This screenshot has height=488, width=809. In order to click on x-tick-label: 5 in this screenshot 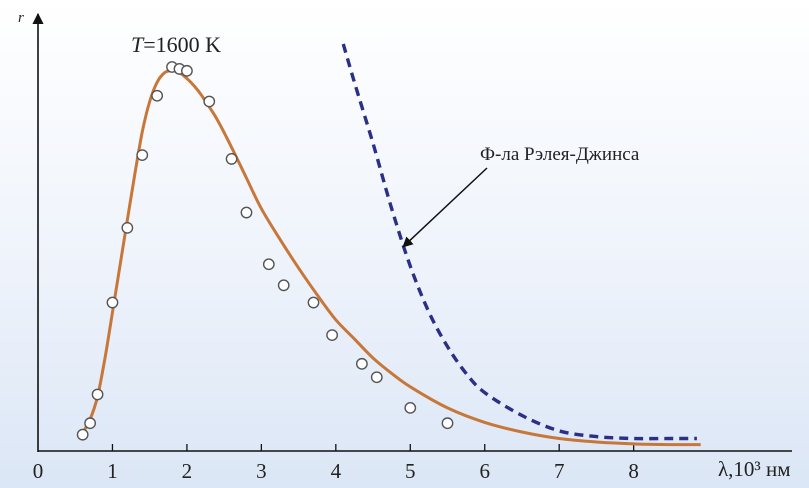, I will do `click(410, 471)`.